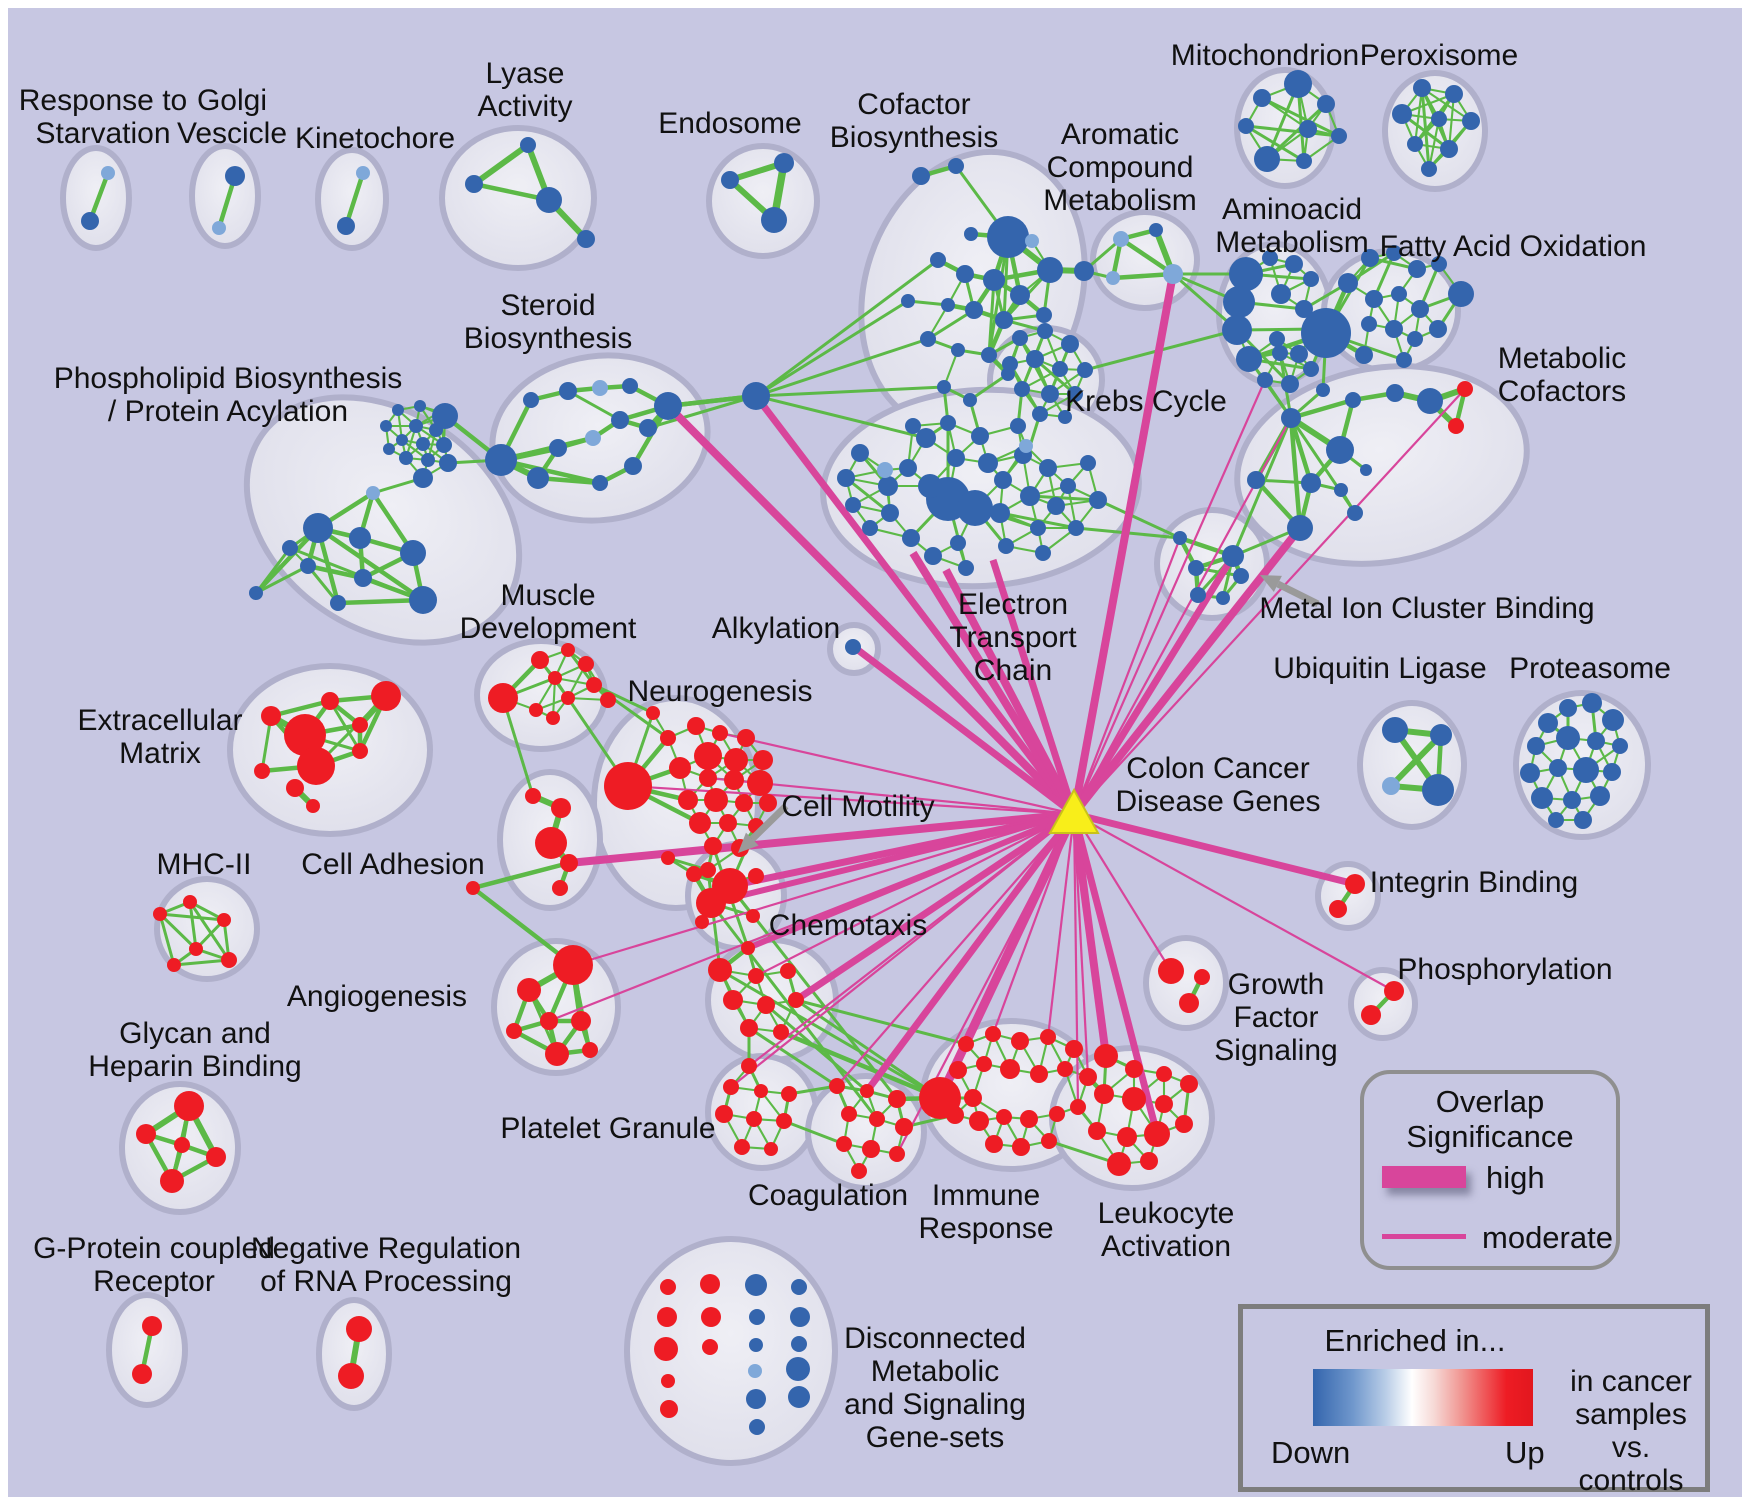  I want to click on cluster-label-peroxisome: Peroxisome, so click(1439, 55).